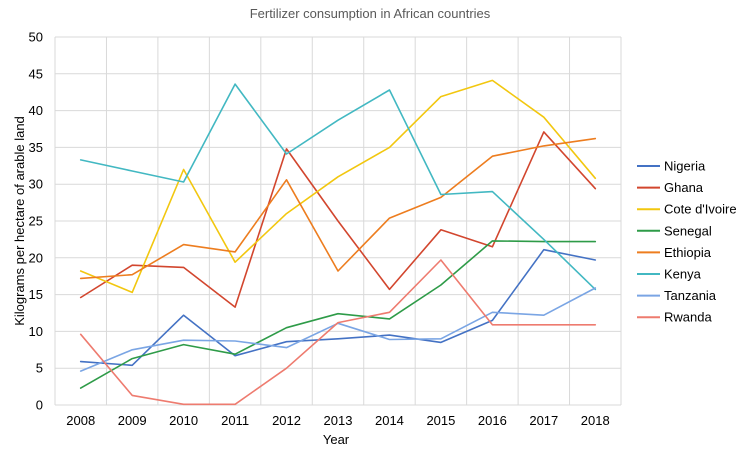  I want to click on y-tick-label: 10, so click(36, 331).